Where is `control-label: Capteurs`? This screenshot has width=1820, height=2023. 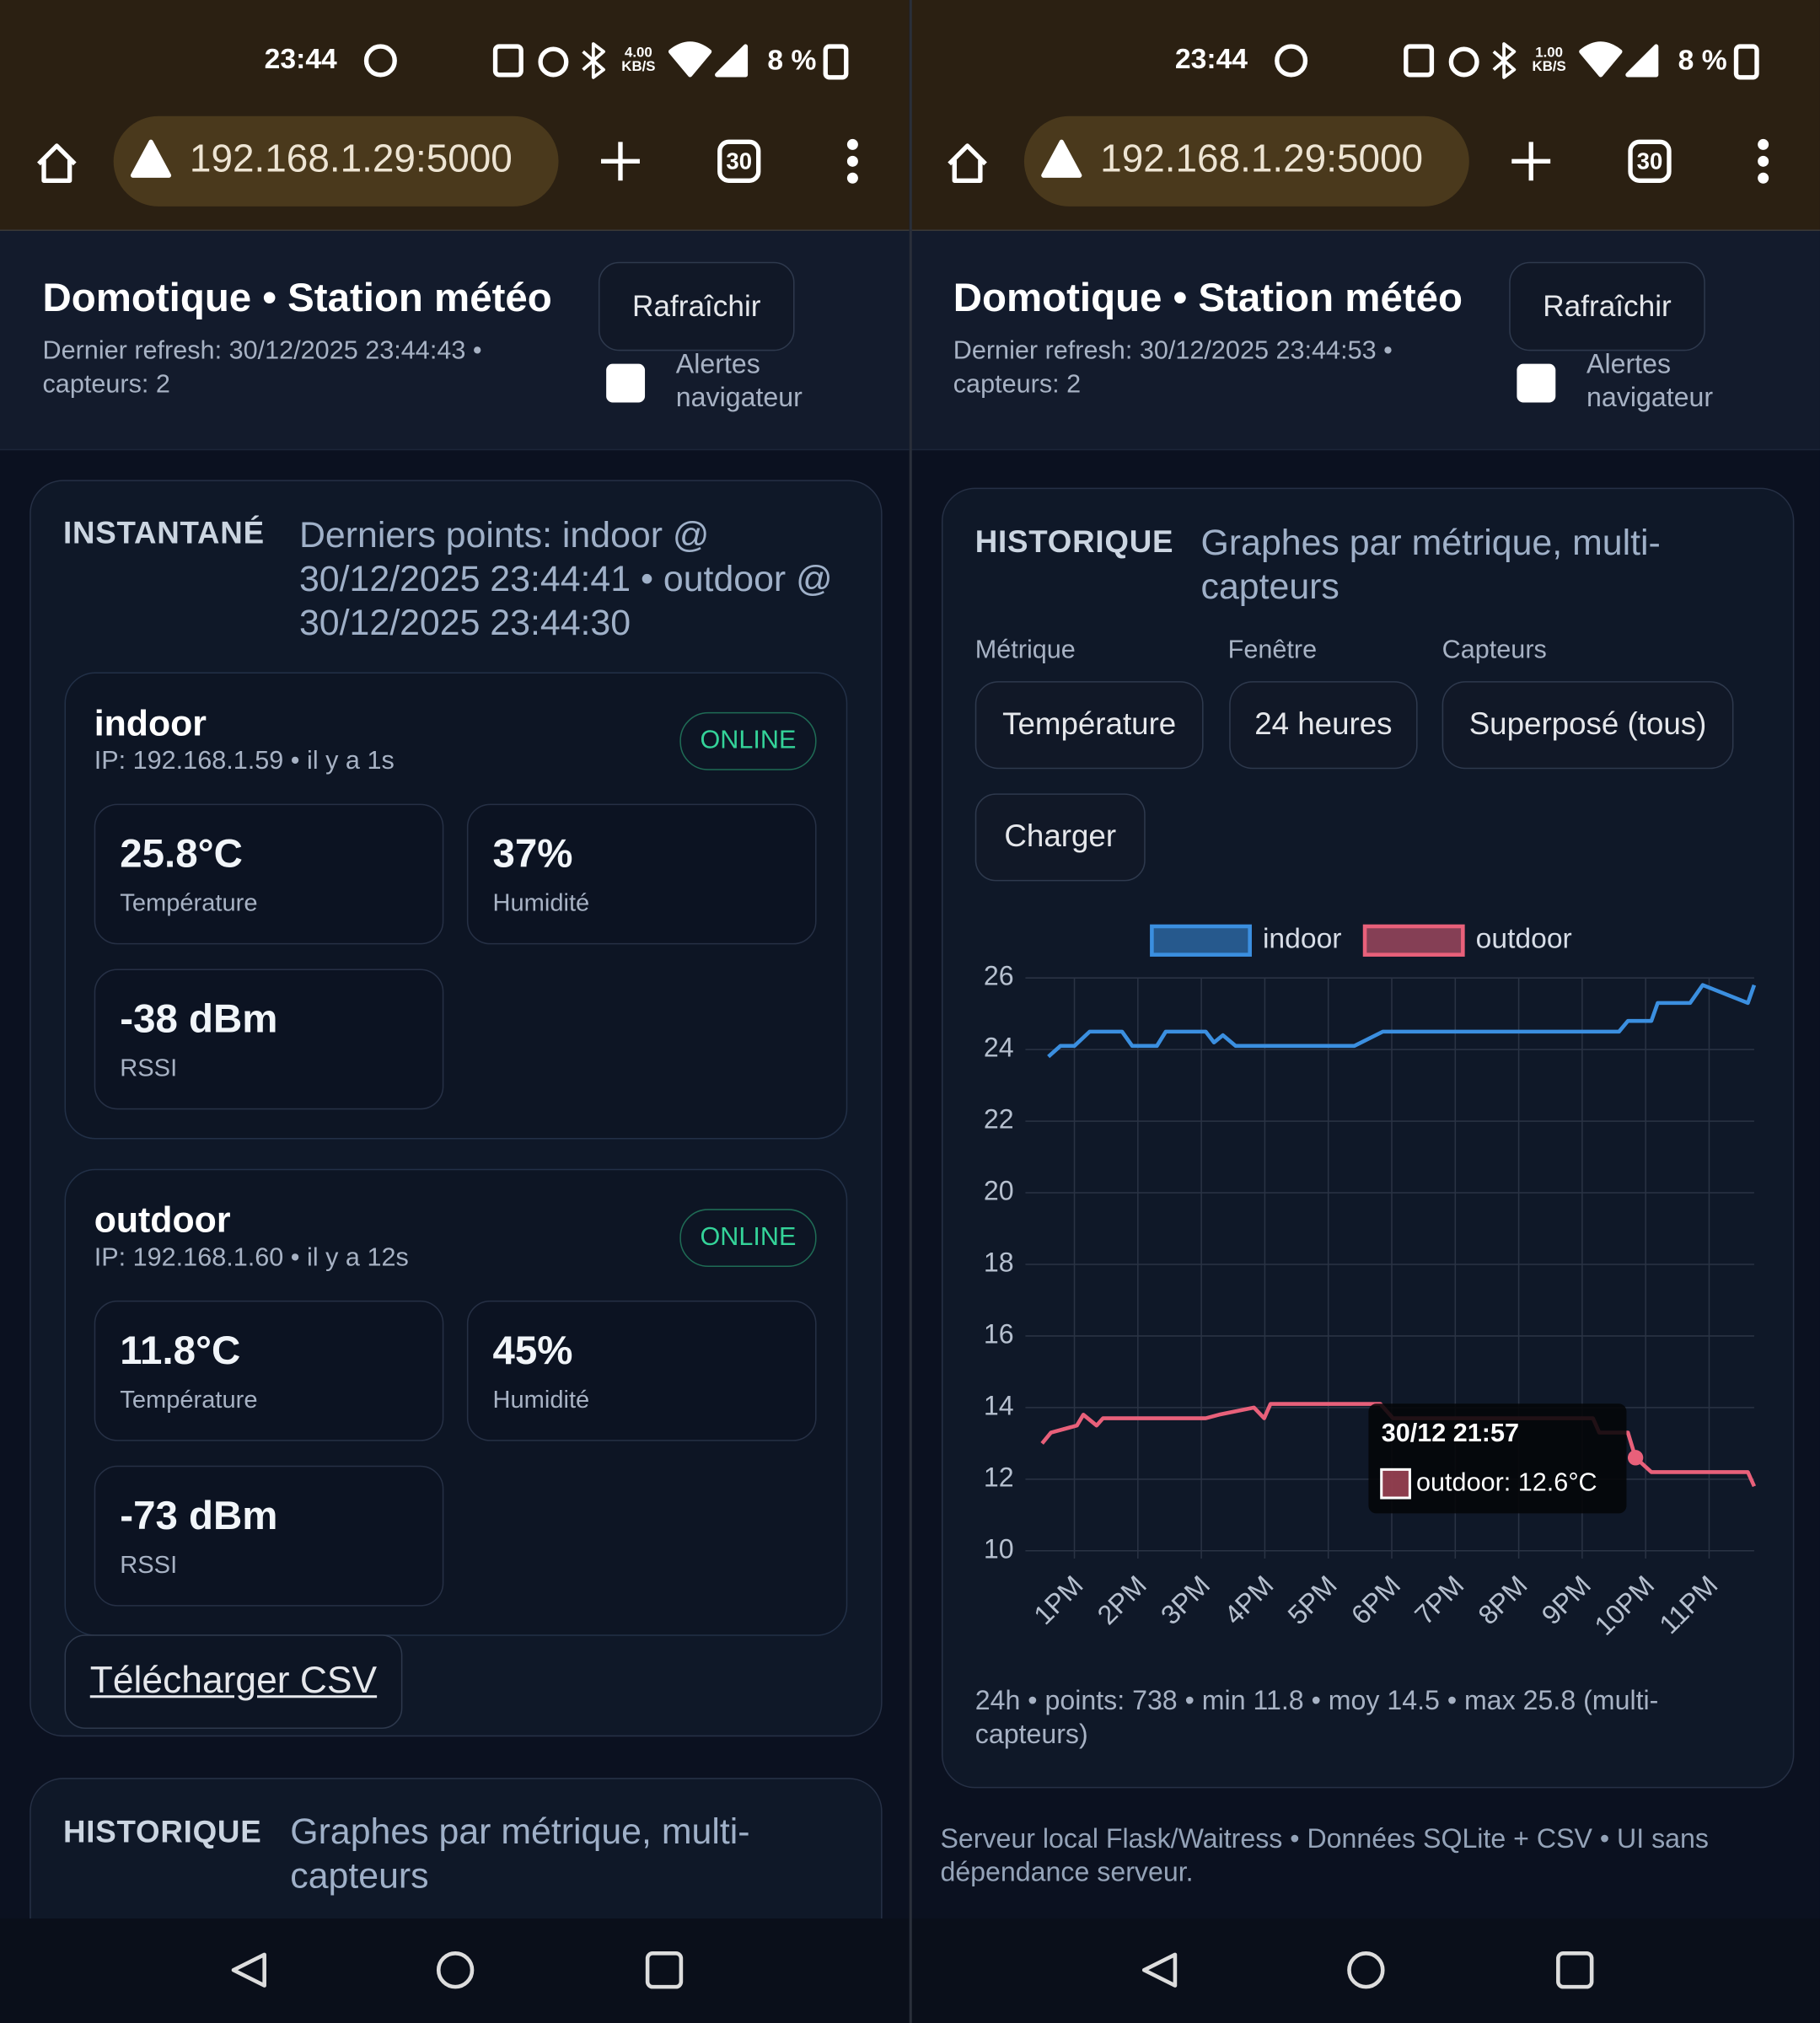
control-label: Capteurs is located at coordinates (1495, 650).